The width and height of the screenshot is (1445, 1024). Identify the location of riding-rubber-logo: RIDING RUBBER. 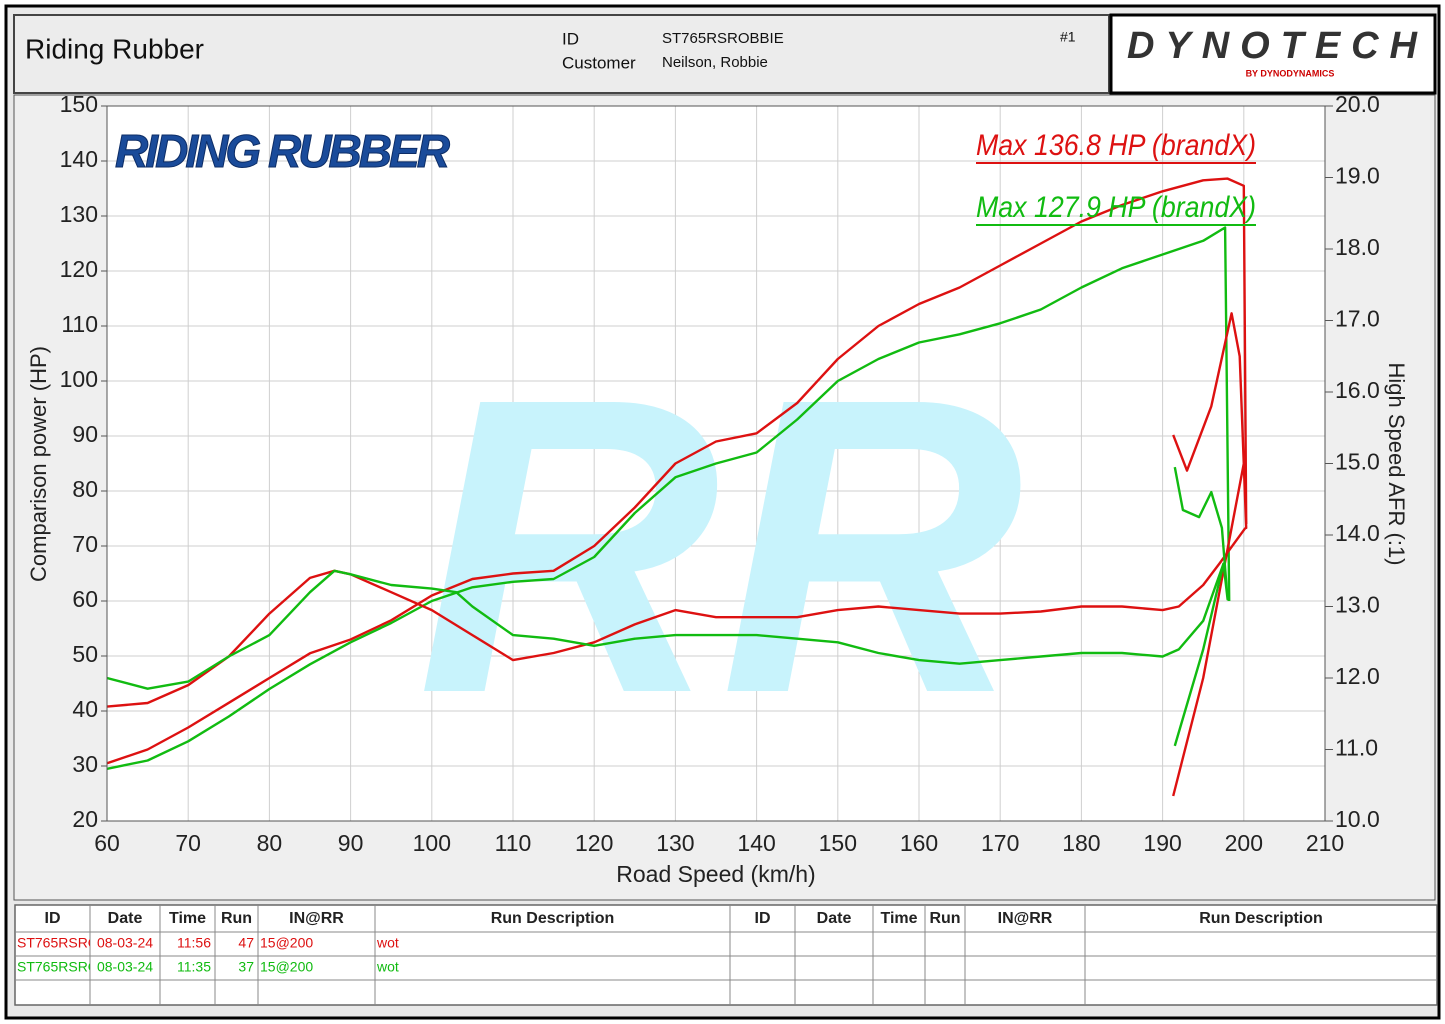
(282, 151).